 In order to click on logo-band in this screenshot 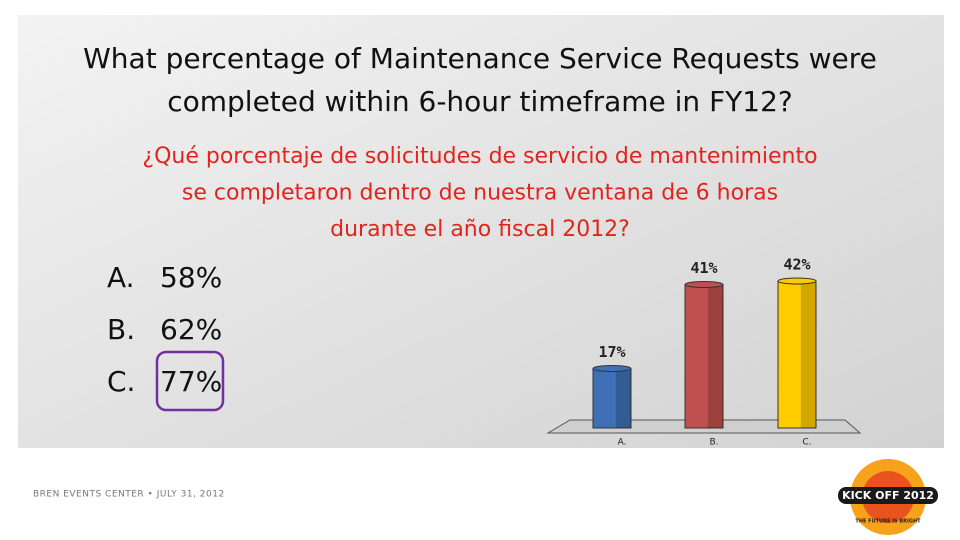, I will do `click(888, 495)`.